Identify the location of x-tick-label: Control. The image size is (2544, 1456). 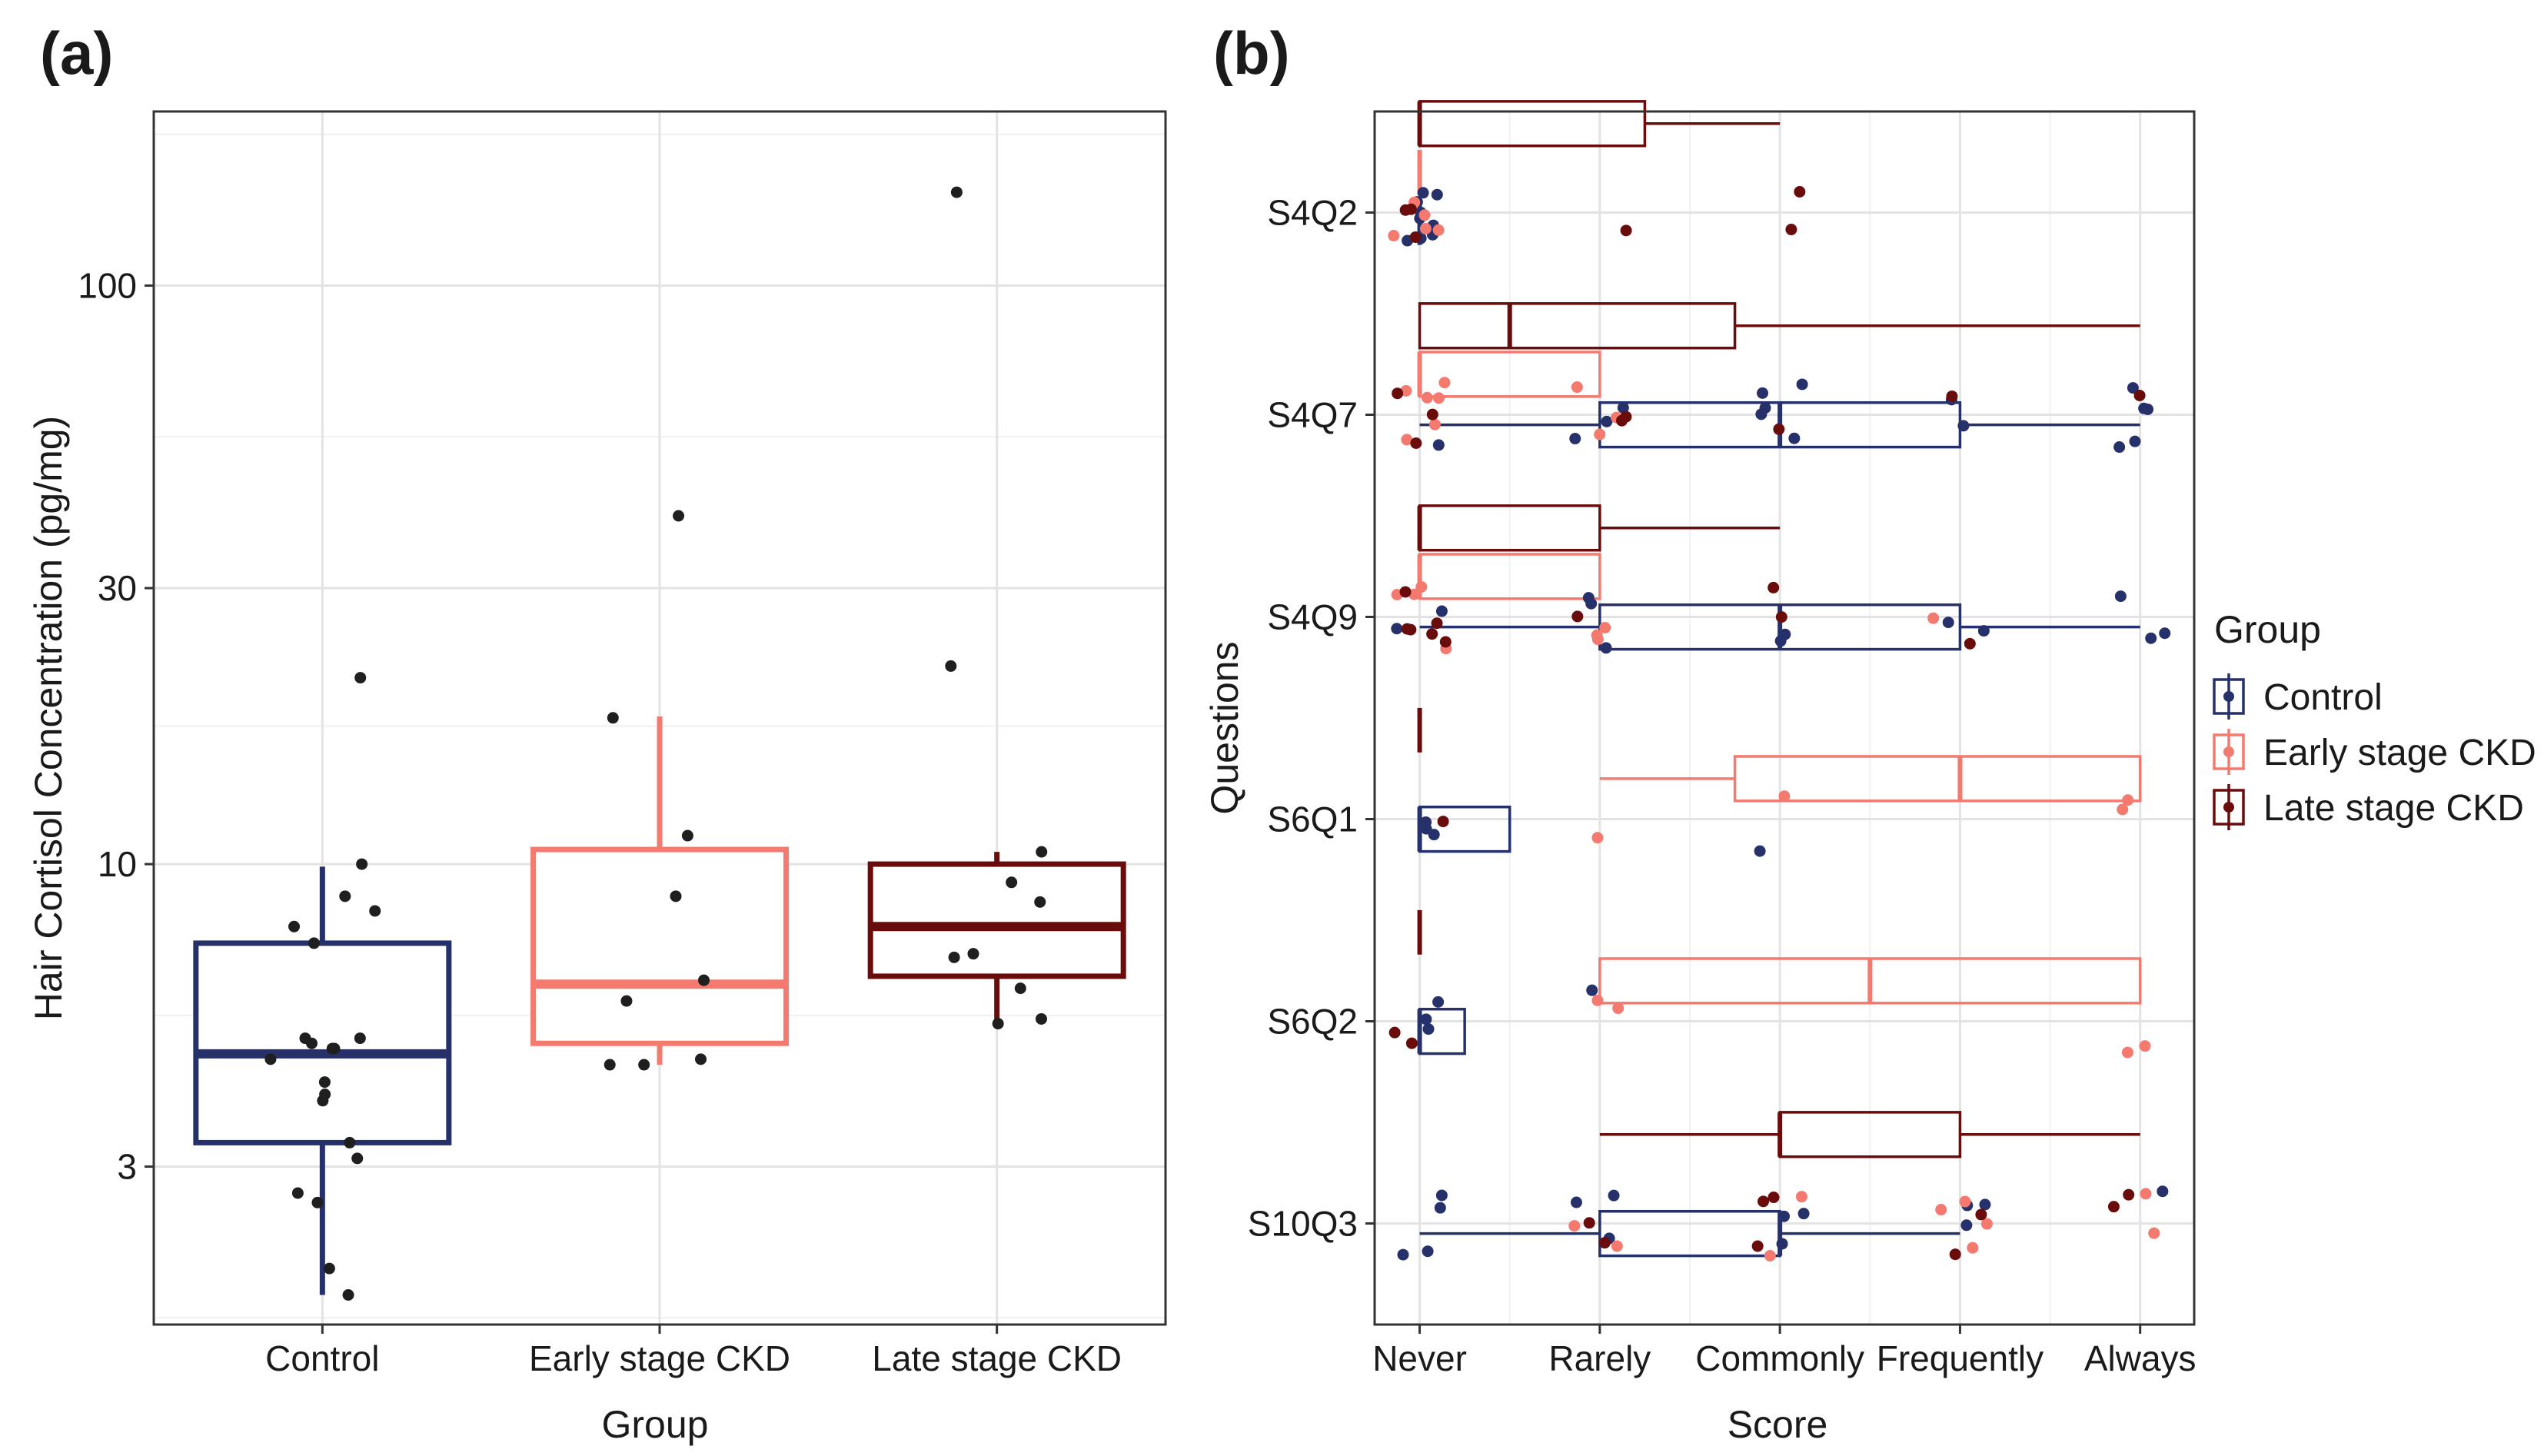
(322, 1358).